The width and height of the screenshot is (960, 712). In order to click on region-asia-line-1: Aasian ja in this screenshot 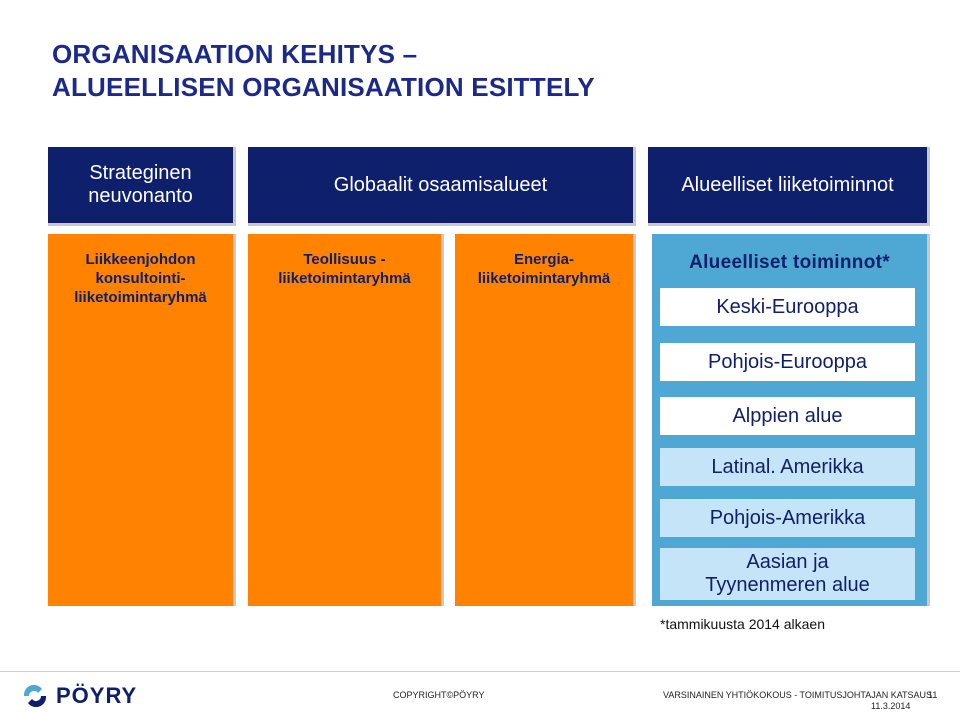, I will do `click(787, 562)`.